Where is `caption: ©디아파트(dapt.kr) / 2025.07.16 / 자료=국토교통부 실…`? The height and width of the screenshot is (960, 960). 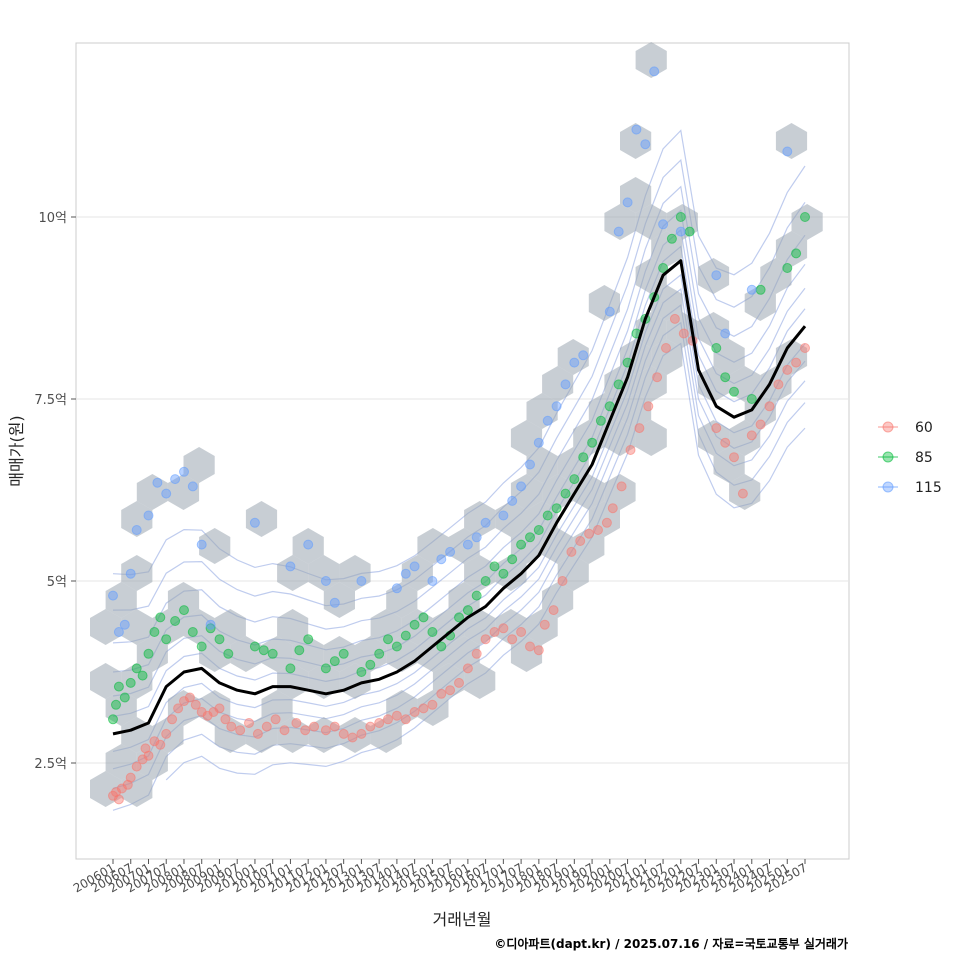
caption: ©디아파트(dapt.kr) / 2025.07.16 / 자료=국토교통부 실… is located at coordinates (671, 943).